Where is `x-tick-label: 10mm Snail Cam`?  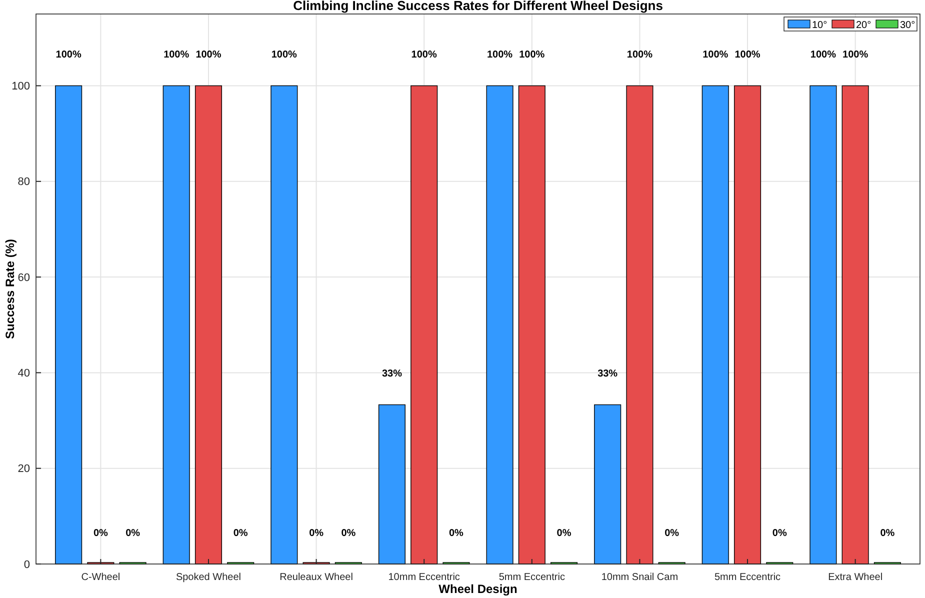
x-tick-label: 10mm Snail Cam is located at coordinates (639, 577).